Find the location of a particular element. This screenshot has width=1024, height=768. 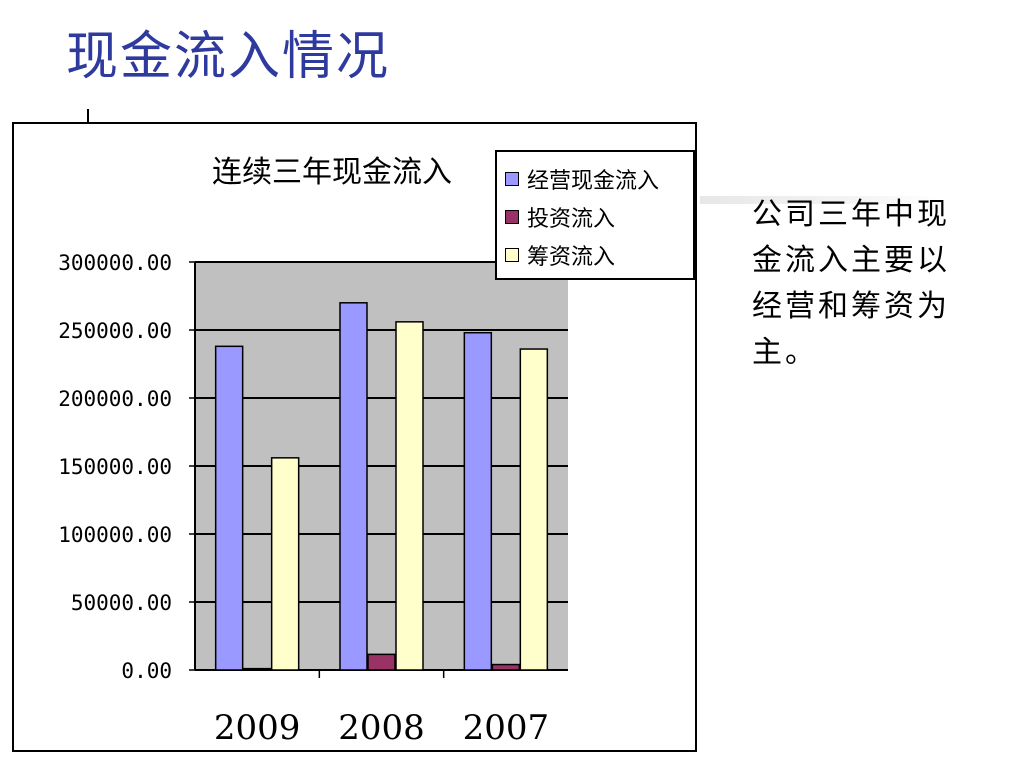

legend-label-financing: 筹资流入 is located at coordinates (571, 257).